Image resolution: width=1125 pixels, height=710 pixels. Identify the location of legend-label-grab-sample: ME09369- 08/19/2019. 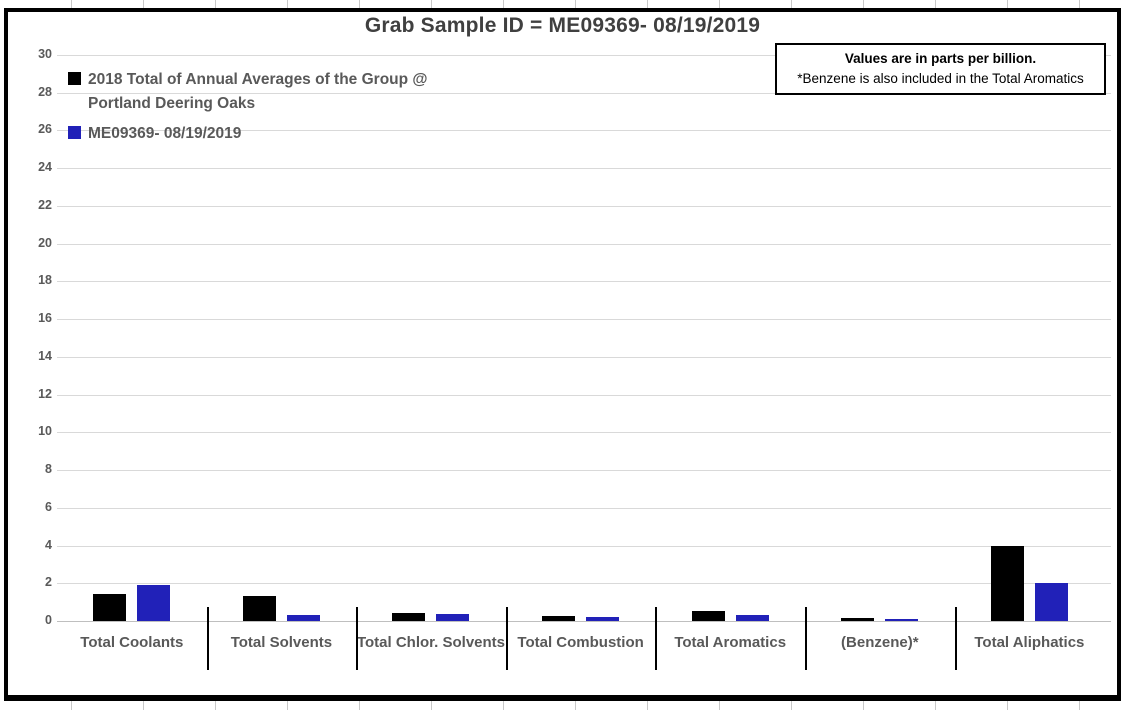
(165, 134).